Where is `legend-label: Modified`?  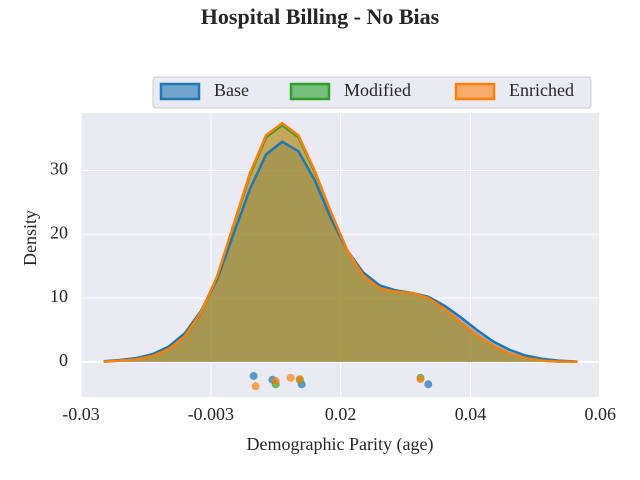
legend-label: Modified is located at coordinates (377, 90).